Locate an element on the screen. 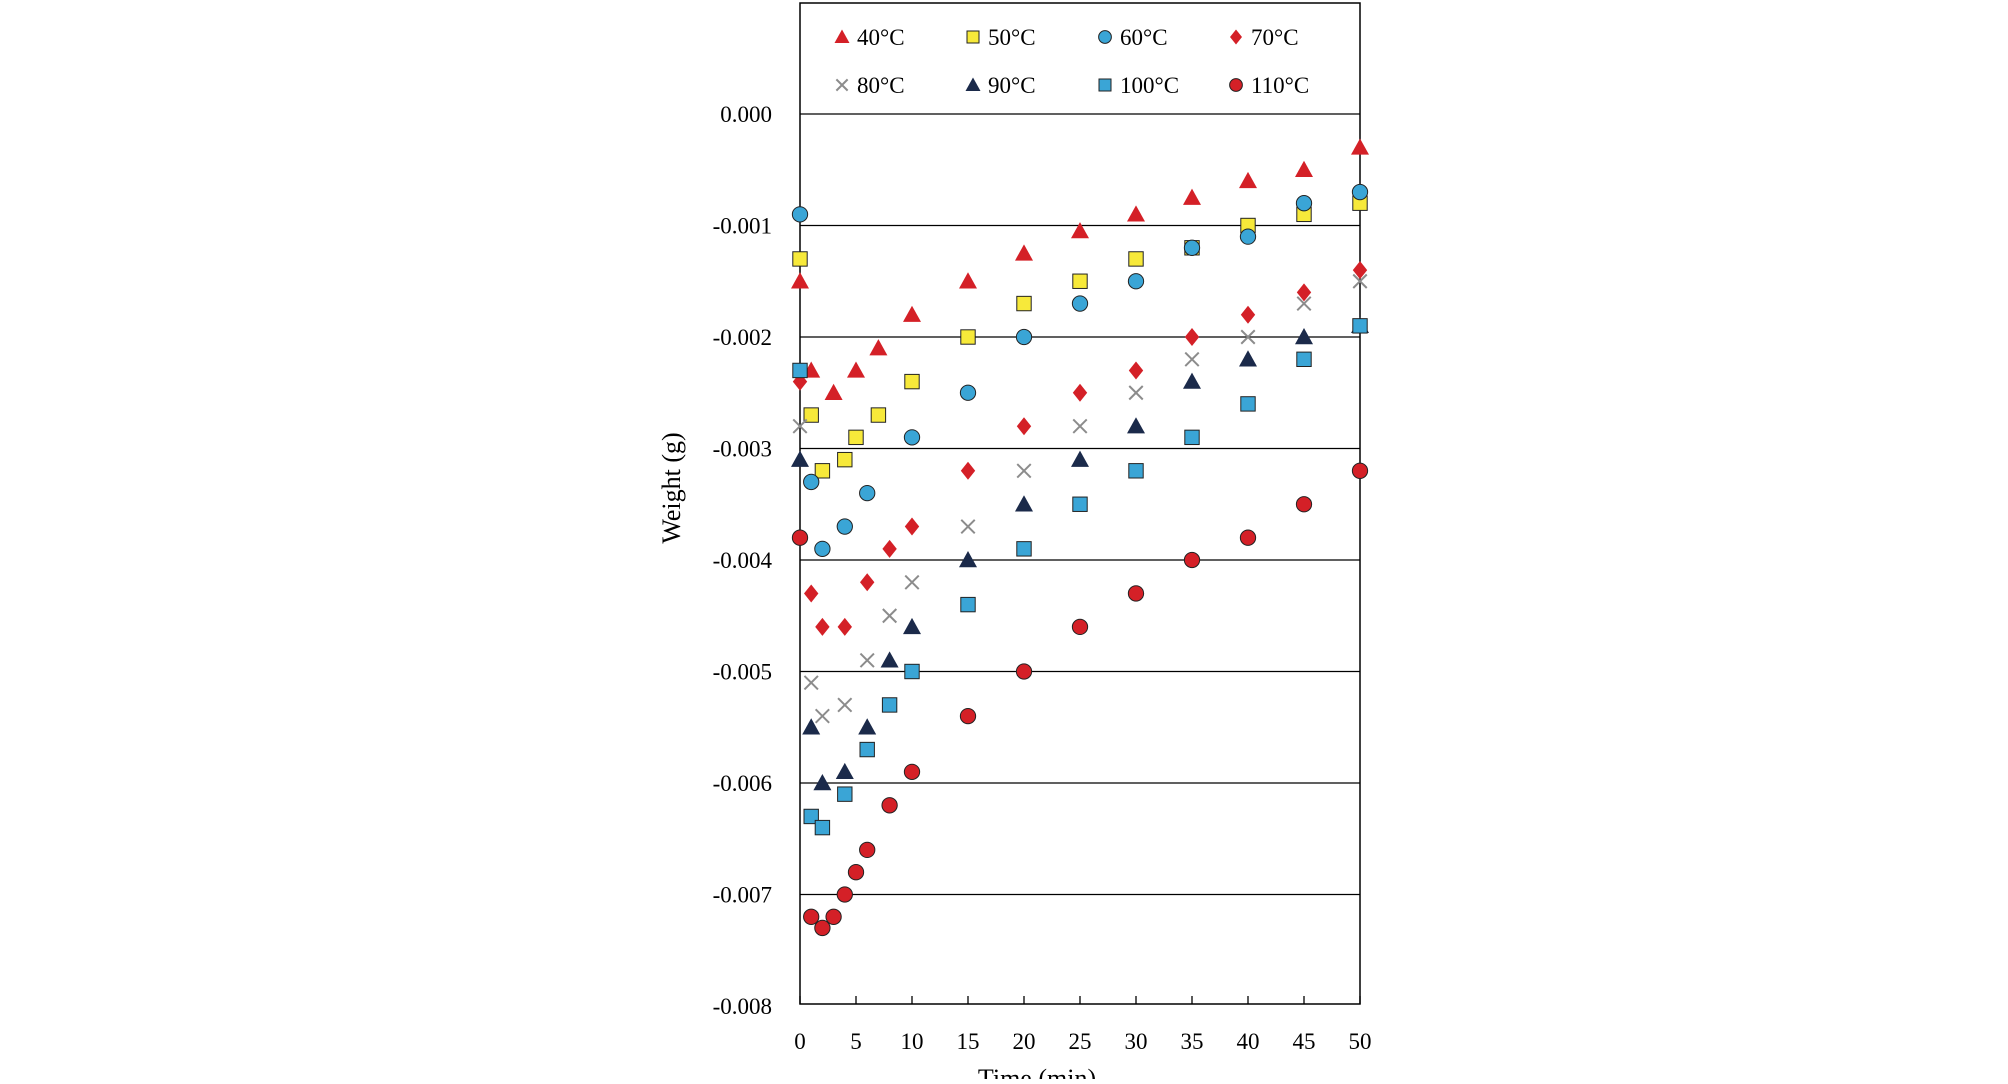  legend-item: 80°C is located at coordinates (870, 85).